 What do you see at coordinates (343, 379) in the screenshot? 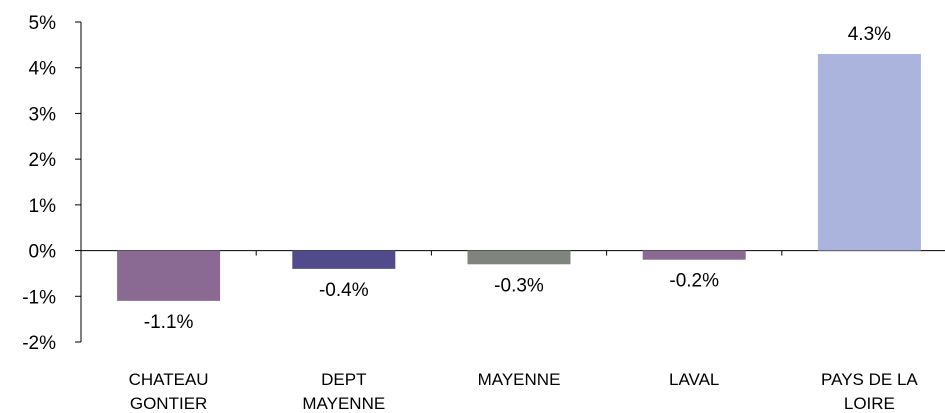
I see `category-label: DEPT` at bounding box center [343, 379].